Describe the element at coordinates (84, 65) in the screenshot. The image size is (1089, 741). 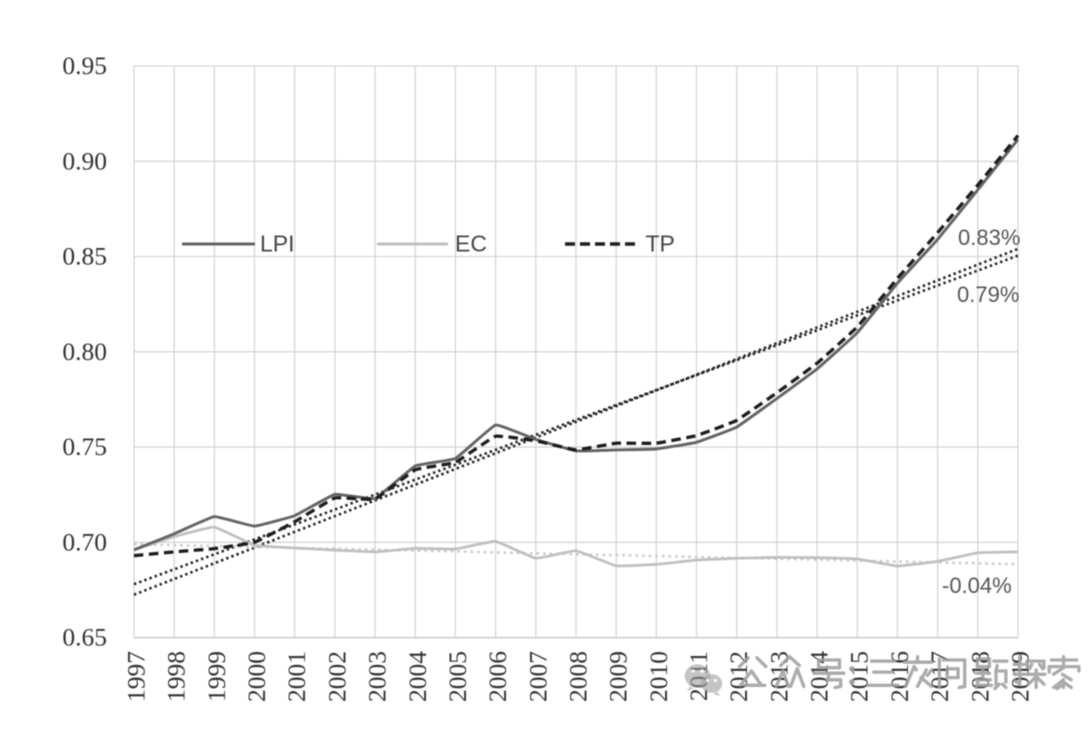
I see `svg-text: 0.95` at that location.